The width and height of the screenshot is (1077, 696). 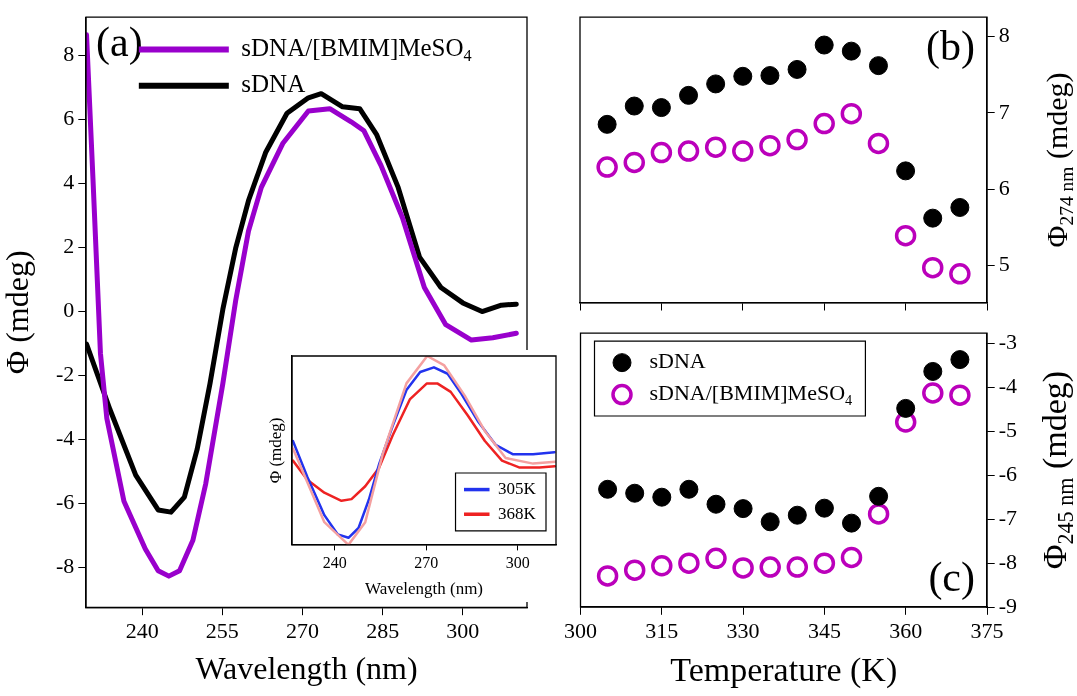 I want to click on x-tick-label: 285, so click(x=383, y=631).